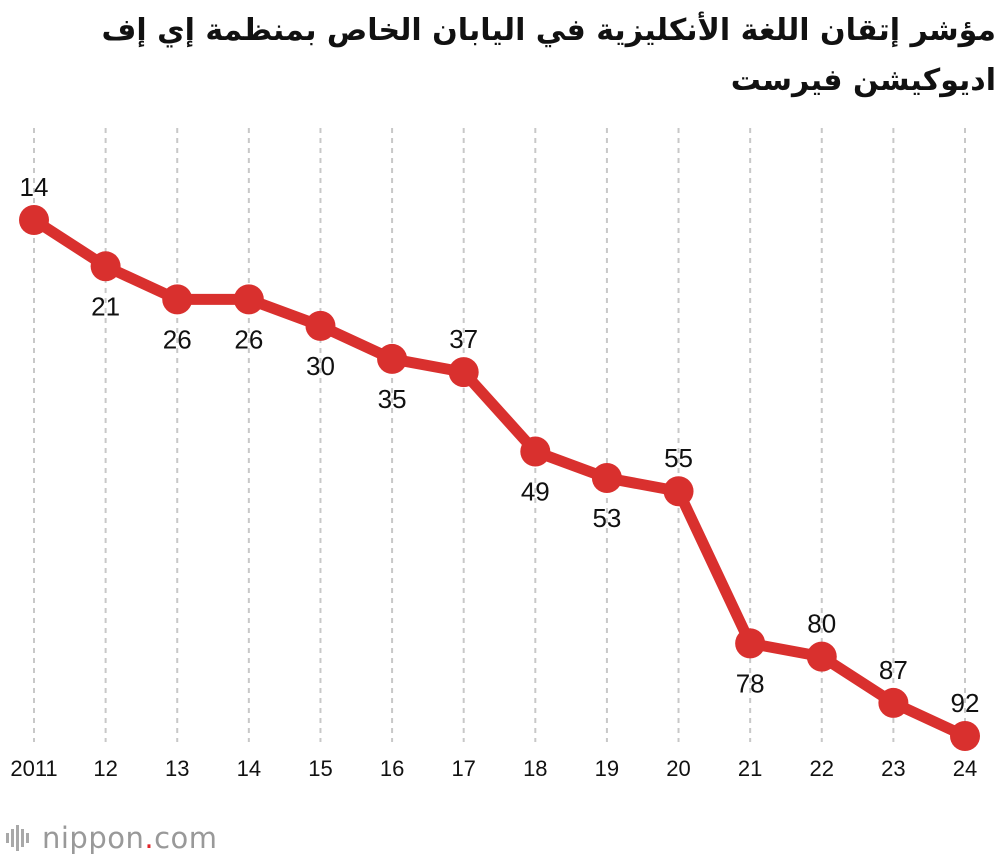 This screenshot has width=1000, height=862. What do you see at coordinates (463, 339) in the screenshot?
I see `data-label: 37` at bounding box center [463, 339].